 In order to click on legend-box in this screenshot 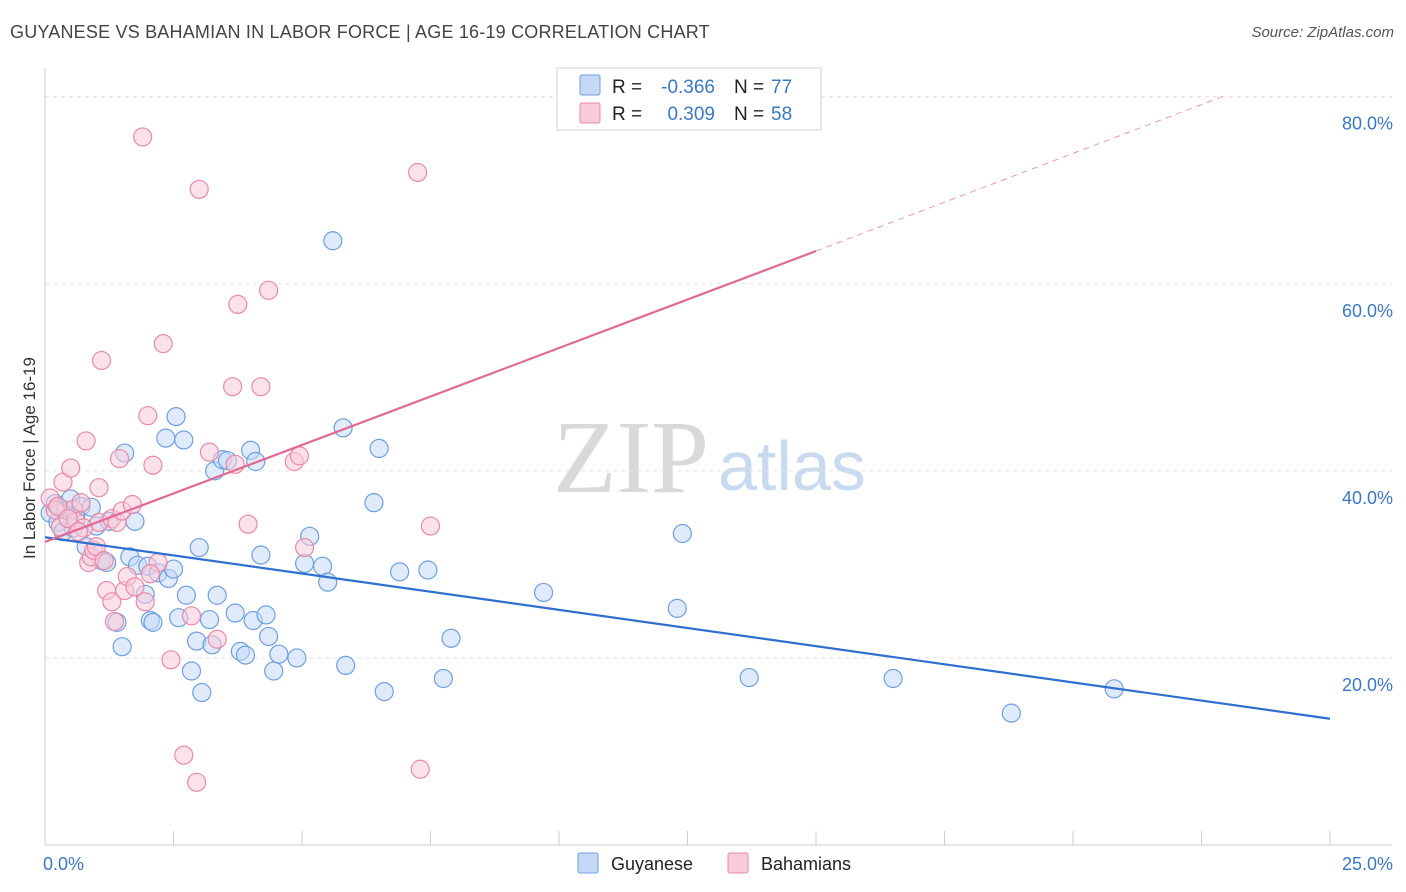, I will do `click(689, 99)`.